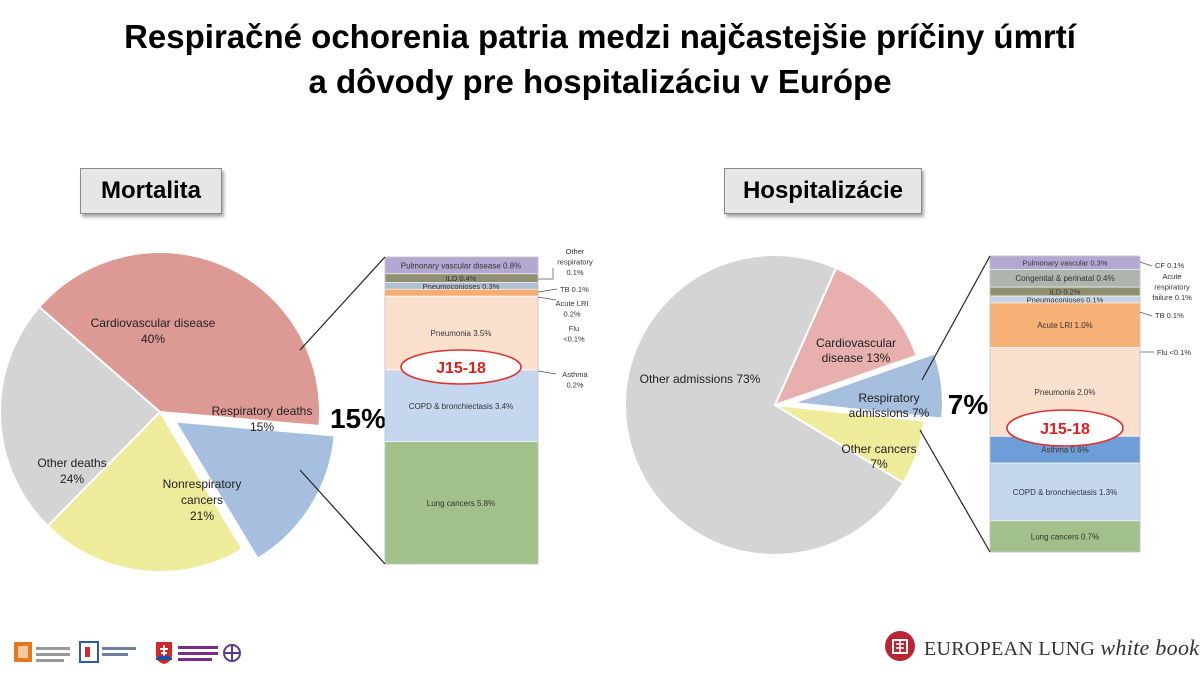 This screenshot has height=677, width=1200. What do you see at coordinates (153, 339) in the screenshot?
I see `pie-value-cardiovascular: 40%` at bounding box center [153, 339].